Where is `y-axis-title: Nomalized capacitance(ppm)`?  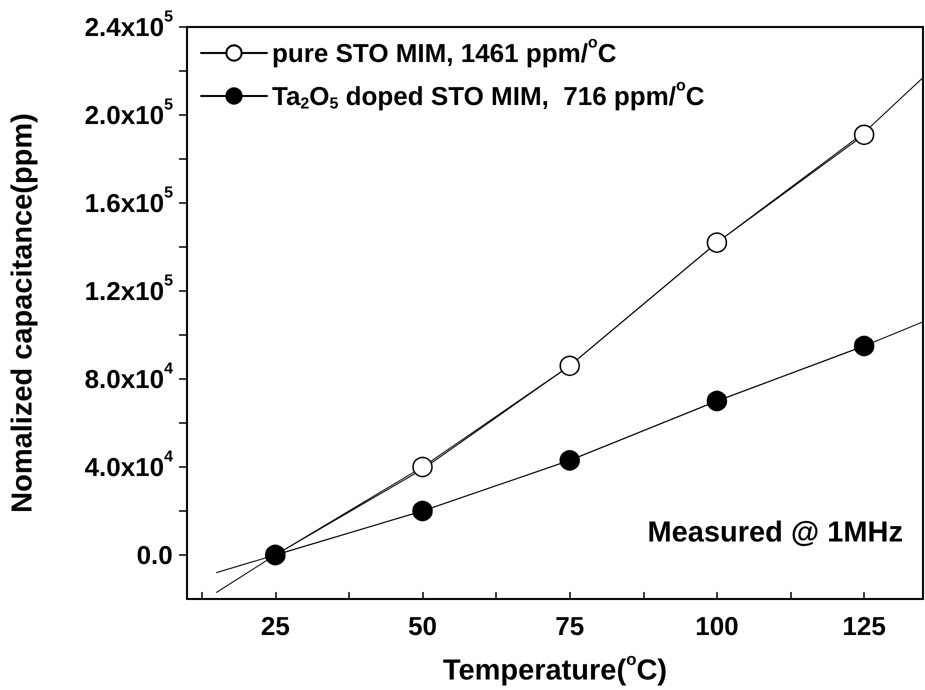
y-axis-title: Nomalized capacitance(ppm) is located at coordinates (22, 313).